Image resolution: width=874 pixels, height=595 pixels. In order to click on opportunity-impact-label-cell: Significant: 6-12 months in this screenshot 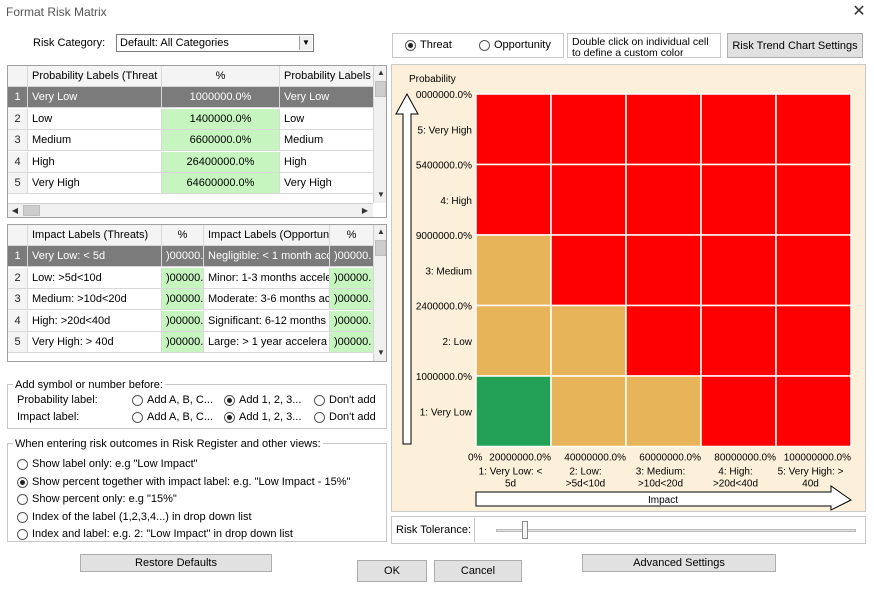, I will do `click(267, 321)`.